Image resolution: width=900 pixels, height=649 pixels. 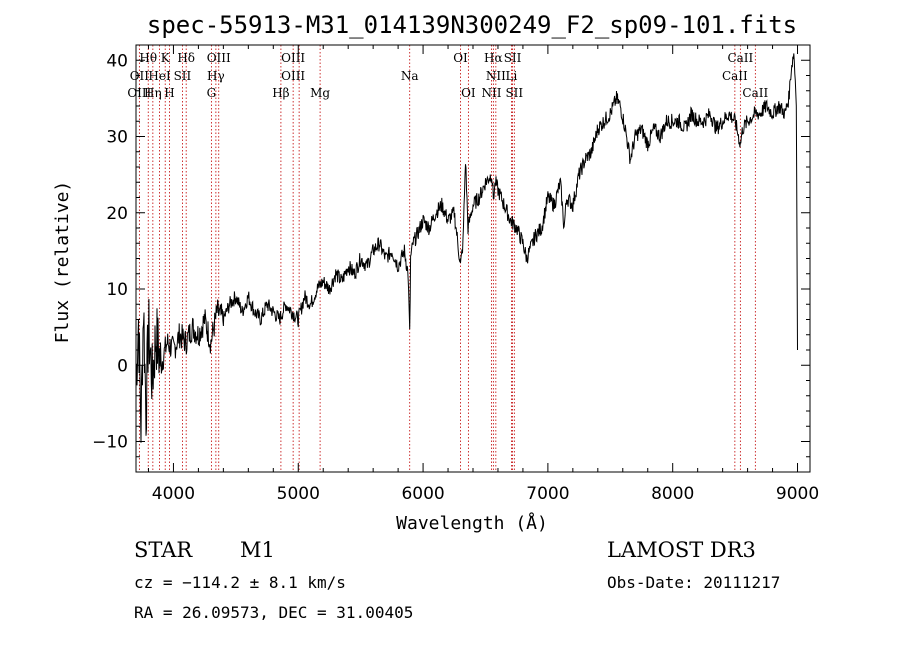 I want to click on y-tick-label: 40, so click(x=117, y=61).